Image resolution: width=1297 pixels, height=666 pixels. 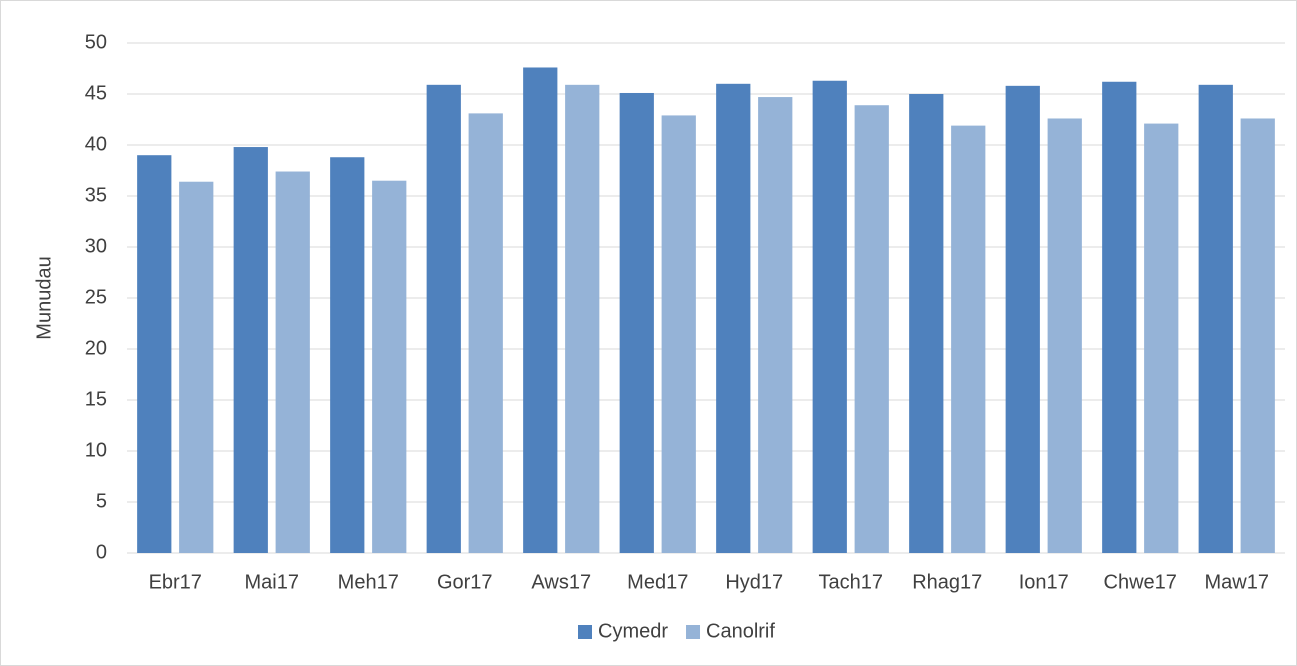 I want to click on y-tick-label: 15, so click(x=96, y=399).